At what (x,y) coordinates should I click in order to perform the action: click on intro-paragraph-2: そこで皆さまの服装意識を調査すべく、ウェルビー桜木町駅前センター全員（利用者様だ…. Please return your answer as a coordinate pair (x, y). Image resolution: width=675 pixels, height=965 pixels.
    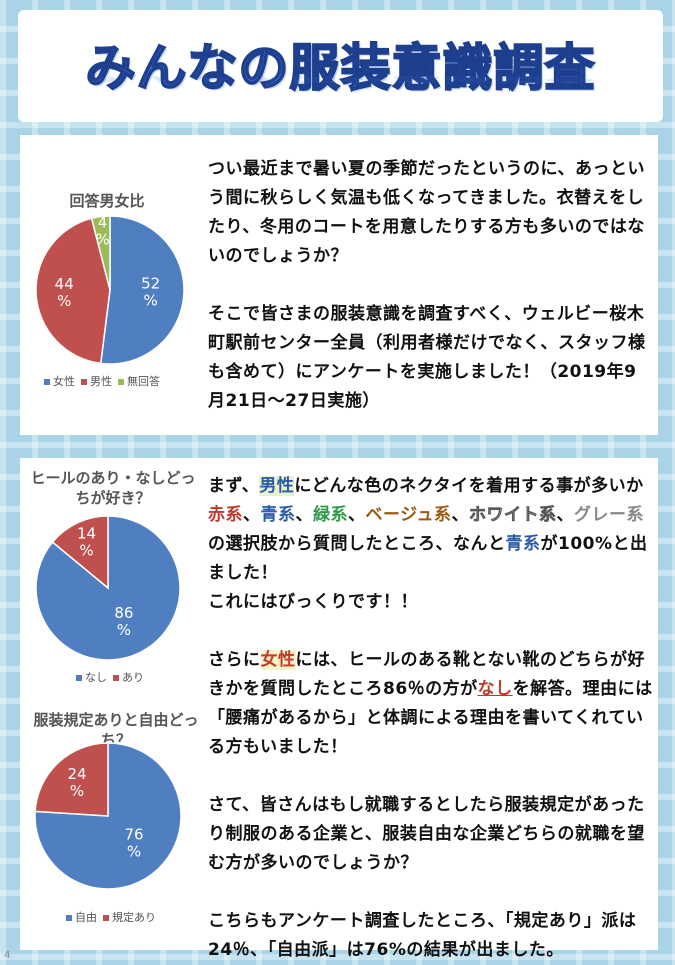
    Looking at the image, I should click on (427, 357).